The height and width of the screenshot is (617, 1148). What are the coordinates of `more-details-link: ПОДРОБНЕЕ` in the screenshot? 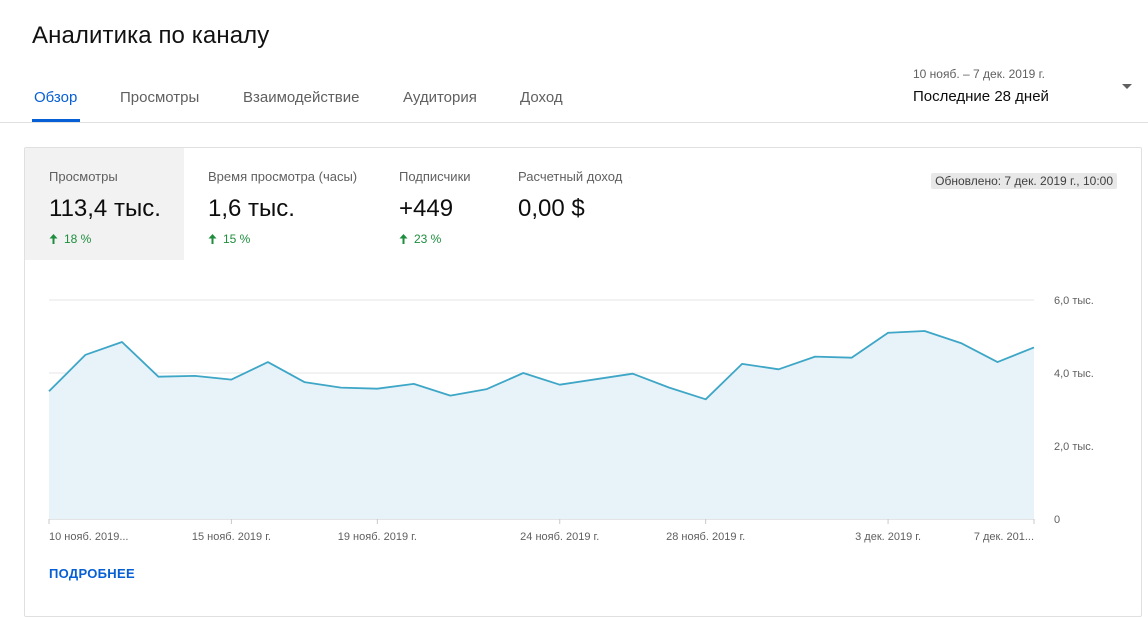 It's located at (92, 573).